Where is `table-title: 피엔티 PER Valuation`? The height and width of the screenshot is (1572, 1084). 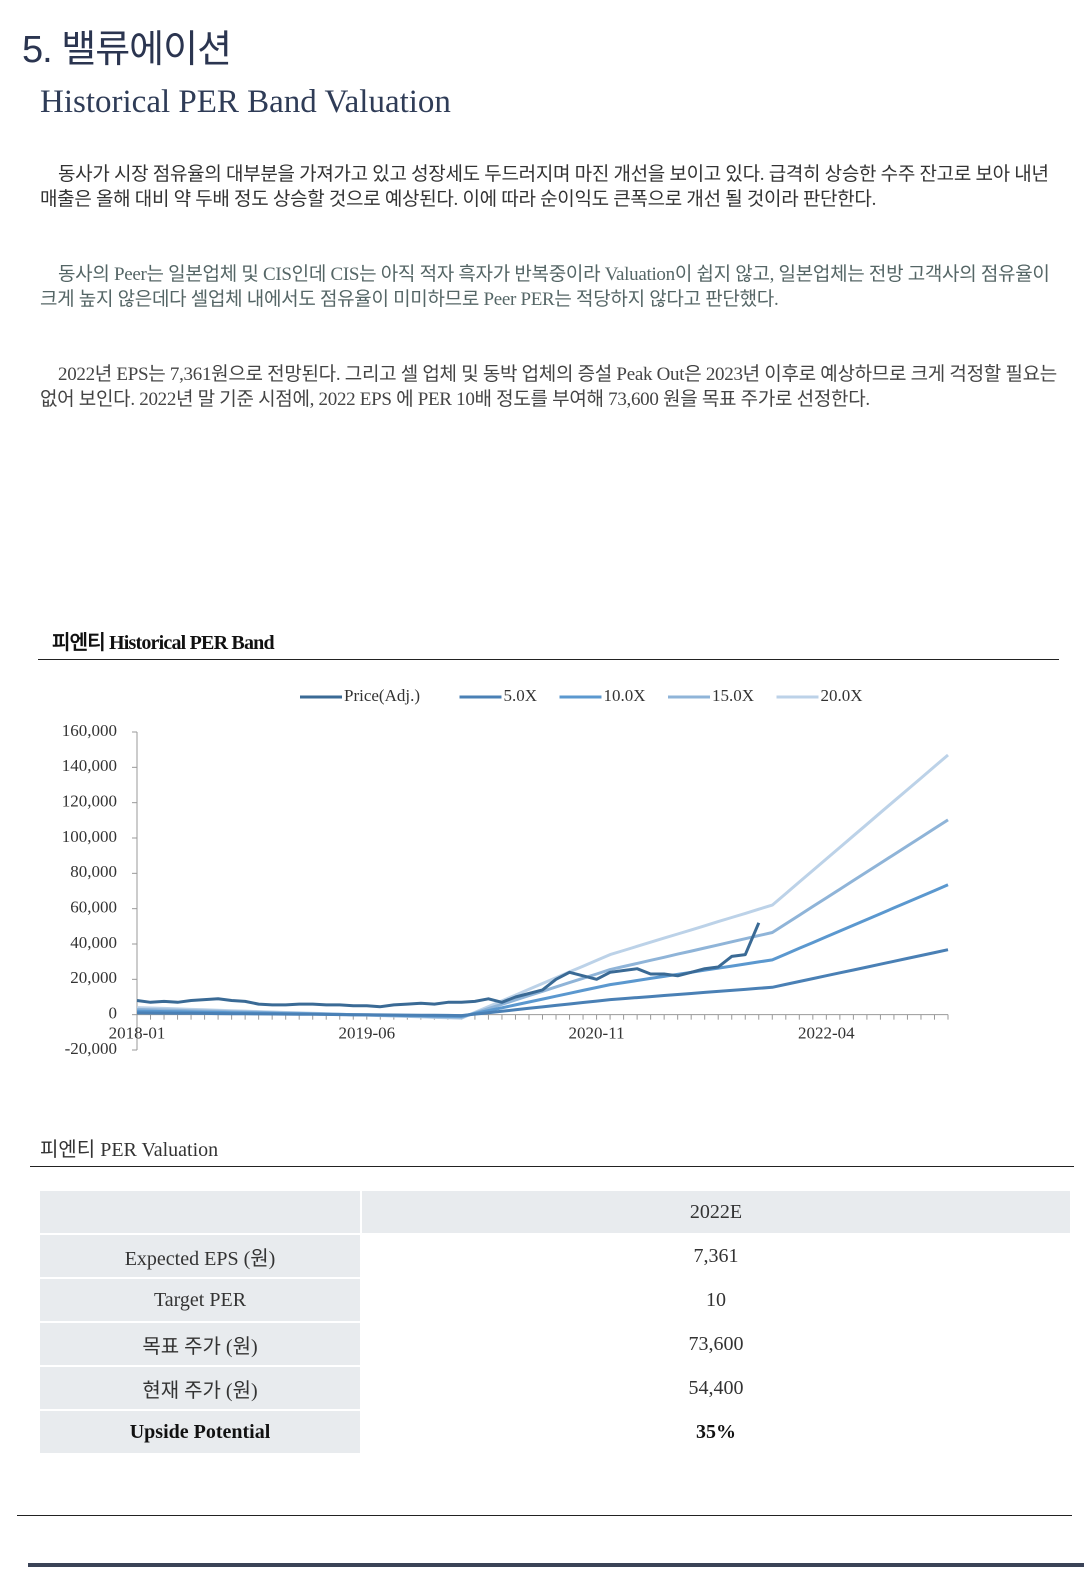
table-title: 피엔티 PER Valuation is located at coordinates (129, 1150).